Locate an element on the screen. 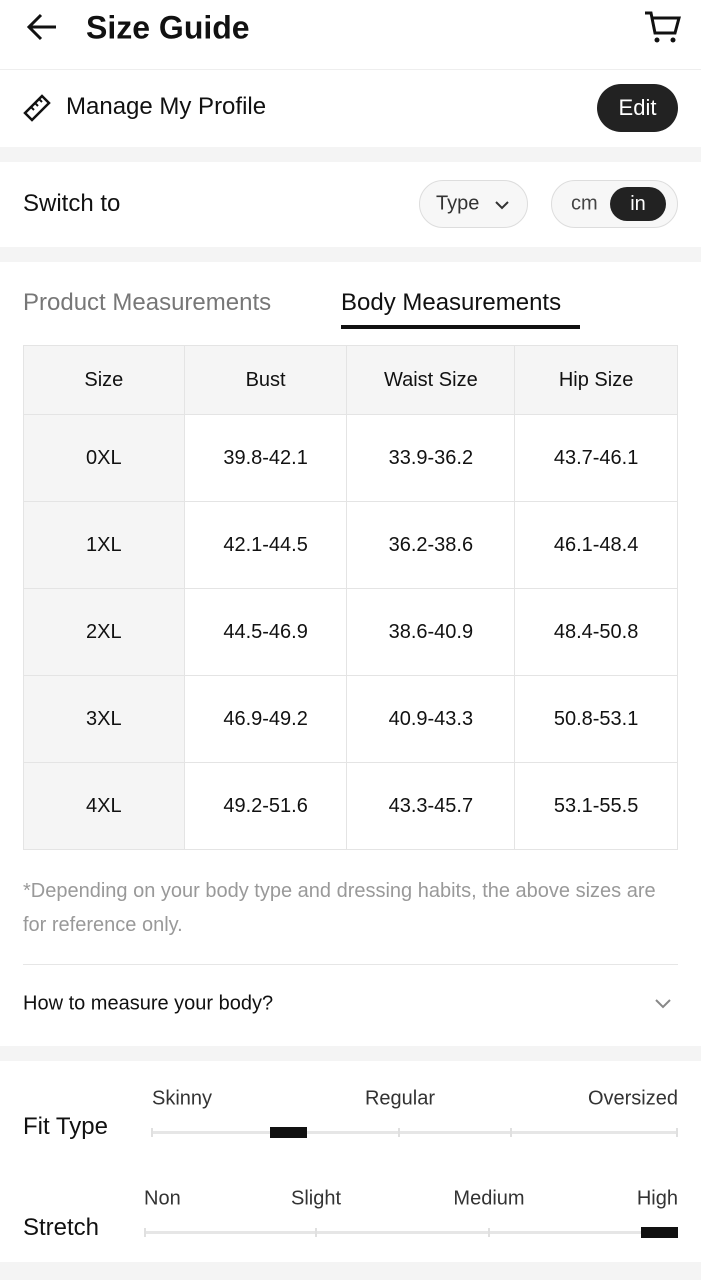 The width and height of the screenshot is (701, 1280). row: 1XL 42.1-44.5 36.2-38.6 46.1-48.4 is located at coordinates (350, 545).